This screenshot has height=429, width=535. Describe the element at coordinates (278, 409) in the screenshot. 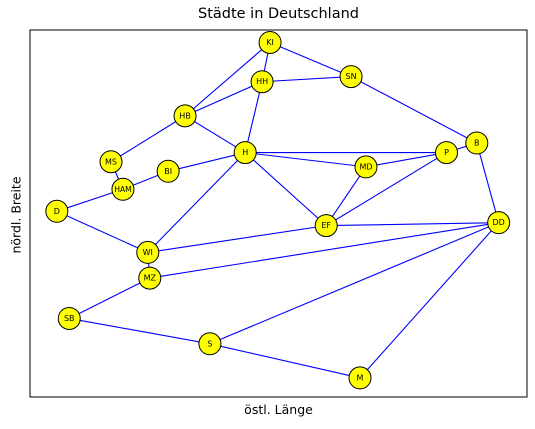

I see `x-axis-label: östl. Länge` at that location.